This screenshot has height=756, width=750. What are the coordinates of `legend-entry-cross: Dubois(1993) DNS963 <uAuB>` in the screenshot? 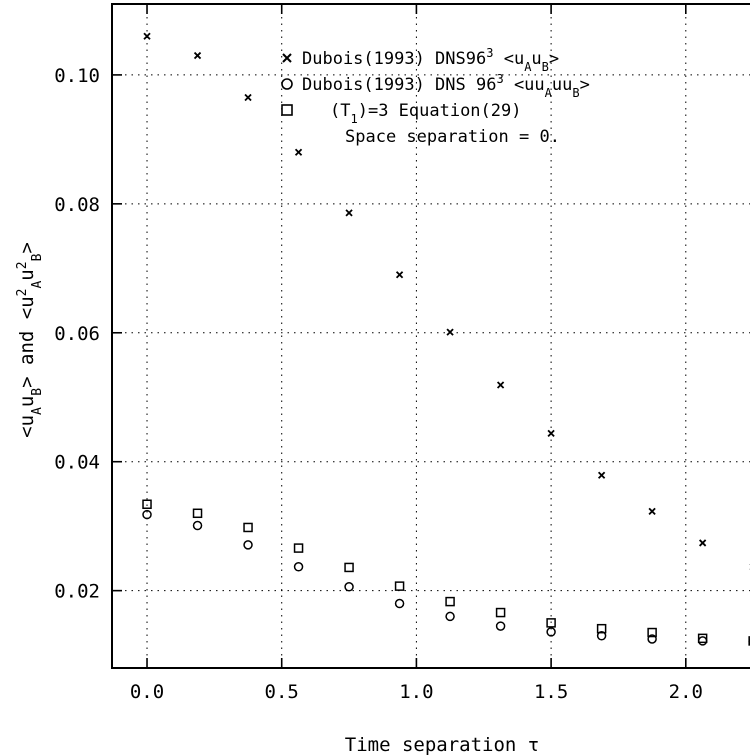 It's located at (420, 60).